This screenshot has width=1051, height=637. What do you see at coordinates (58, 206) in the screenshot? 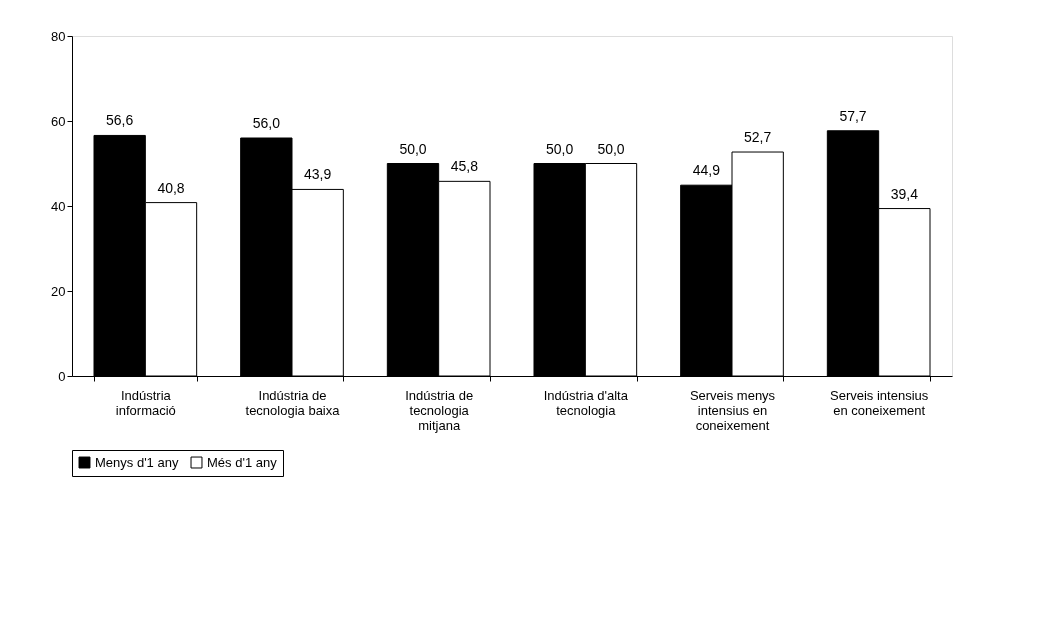
I see `y-tick-label: 40` at bounding box center [58, 206].